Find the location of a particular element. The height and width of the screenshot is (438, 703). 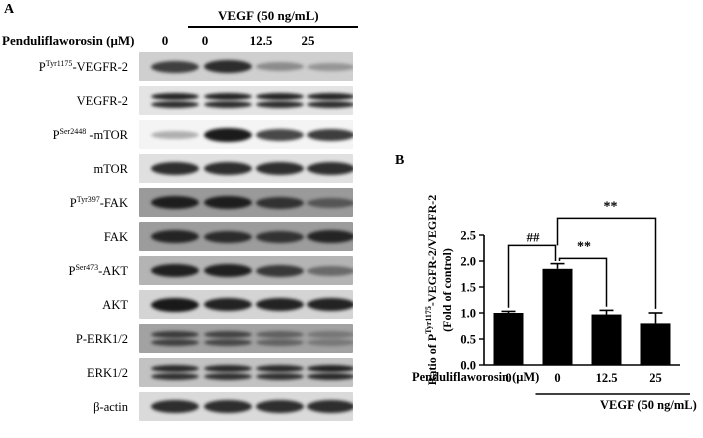

treatment-label: Penduliflaworosin (μM) is located at coordinates (68, 40).